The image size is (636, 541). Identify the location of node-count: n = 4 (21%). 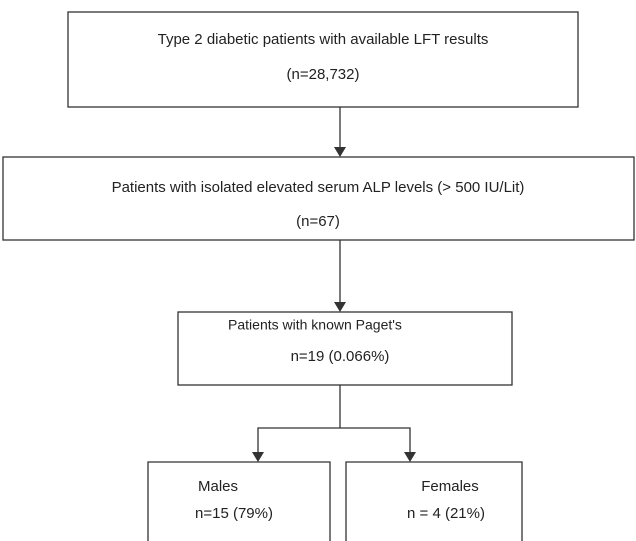
(446, 513).